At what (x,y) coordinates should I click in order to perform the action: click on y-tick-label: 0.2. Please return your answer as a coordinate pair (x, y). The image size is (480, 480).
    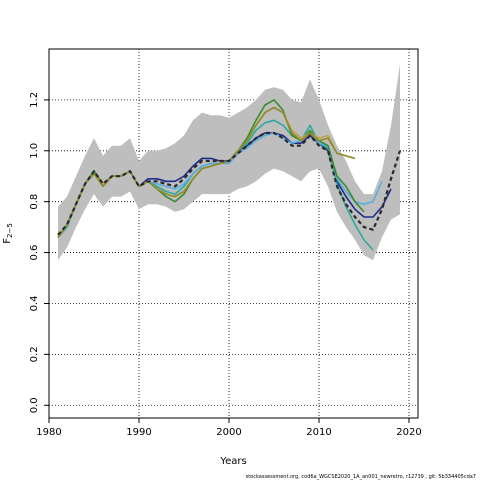
    Looking at the image, I should click on (34, 354).